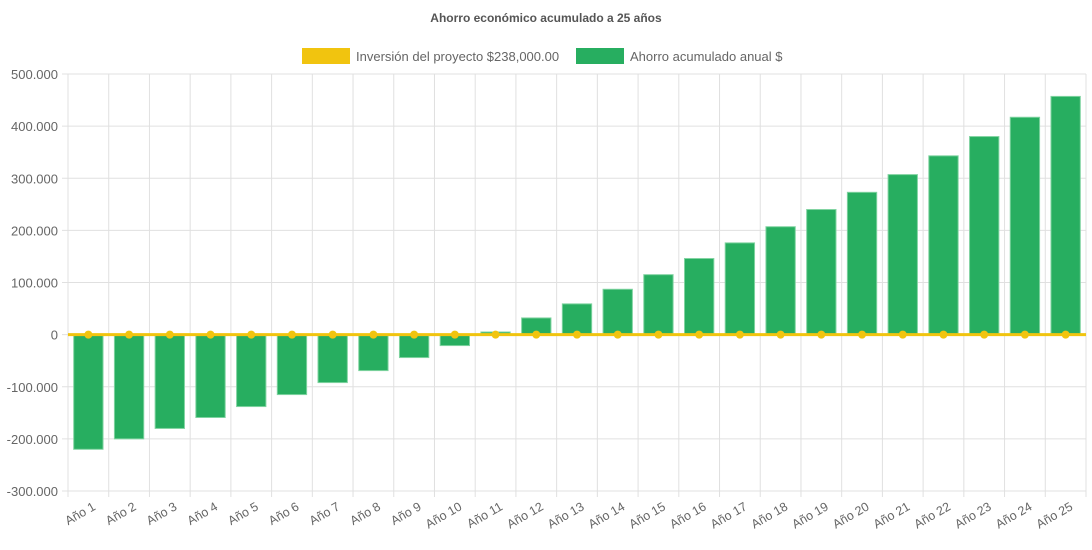  What do you see at coordinates (129, 387) in the screenshot?
I see `bar-año-2` at bounding box center [129, 387].